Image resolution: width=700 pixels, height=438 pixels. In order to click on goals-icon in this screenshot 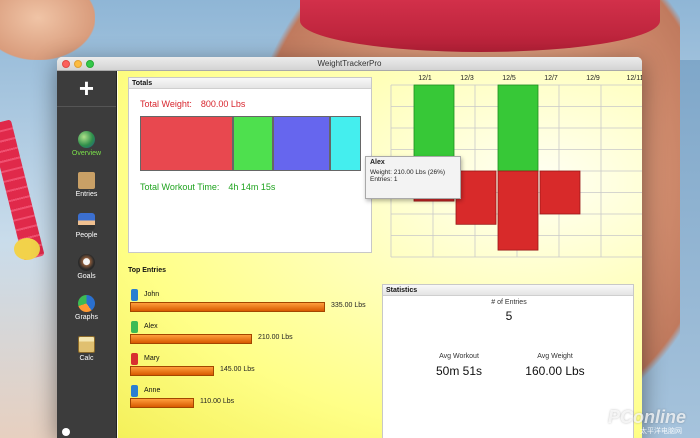, I will do `click(86, 262)`.